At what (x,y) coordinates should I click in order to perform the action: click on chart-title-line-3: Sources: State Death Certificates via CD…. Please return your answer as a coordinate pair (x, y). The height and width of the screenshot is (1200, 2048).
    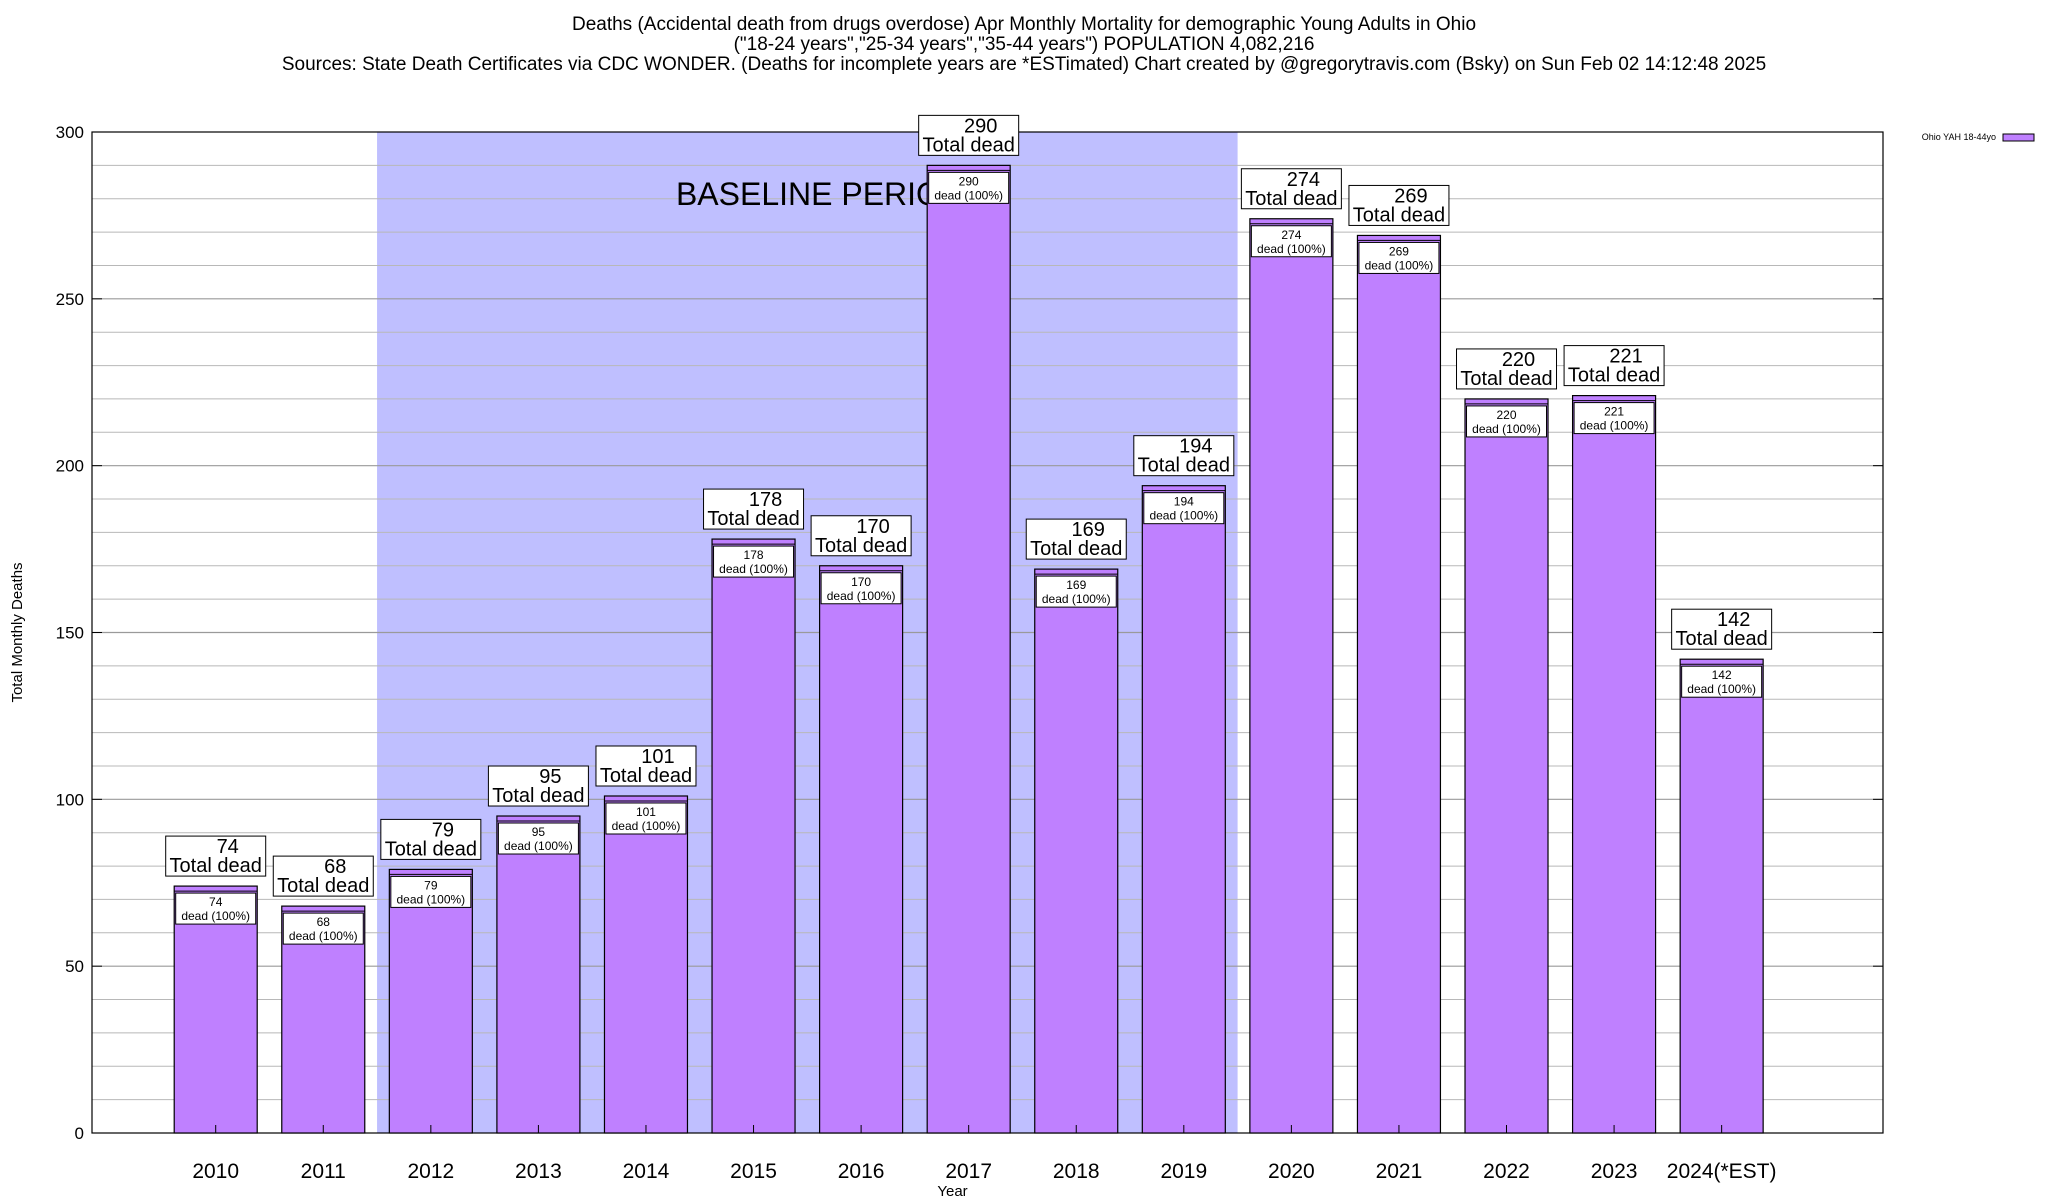
    Looking at the image, I should click on (1024, 64).